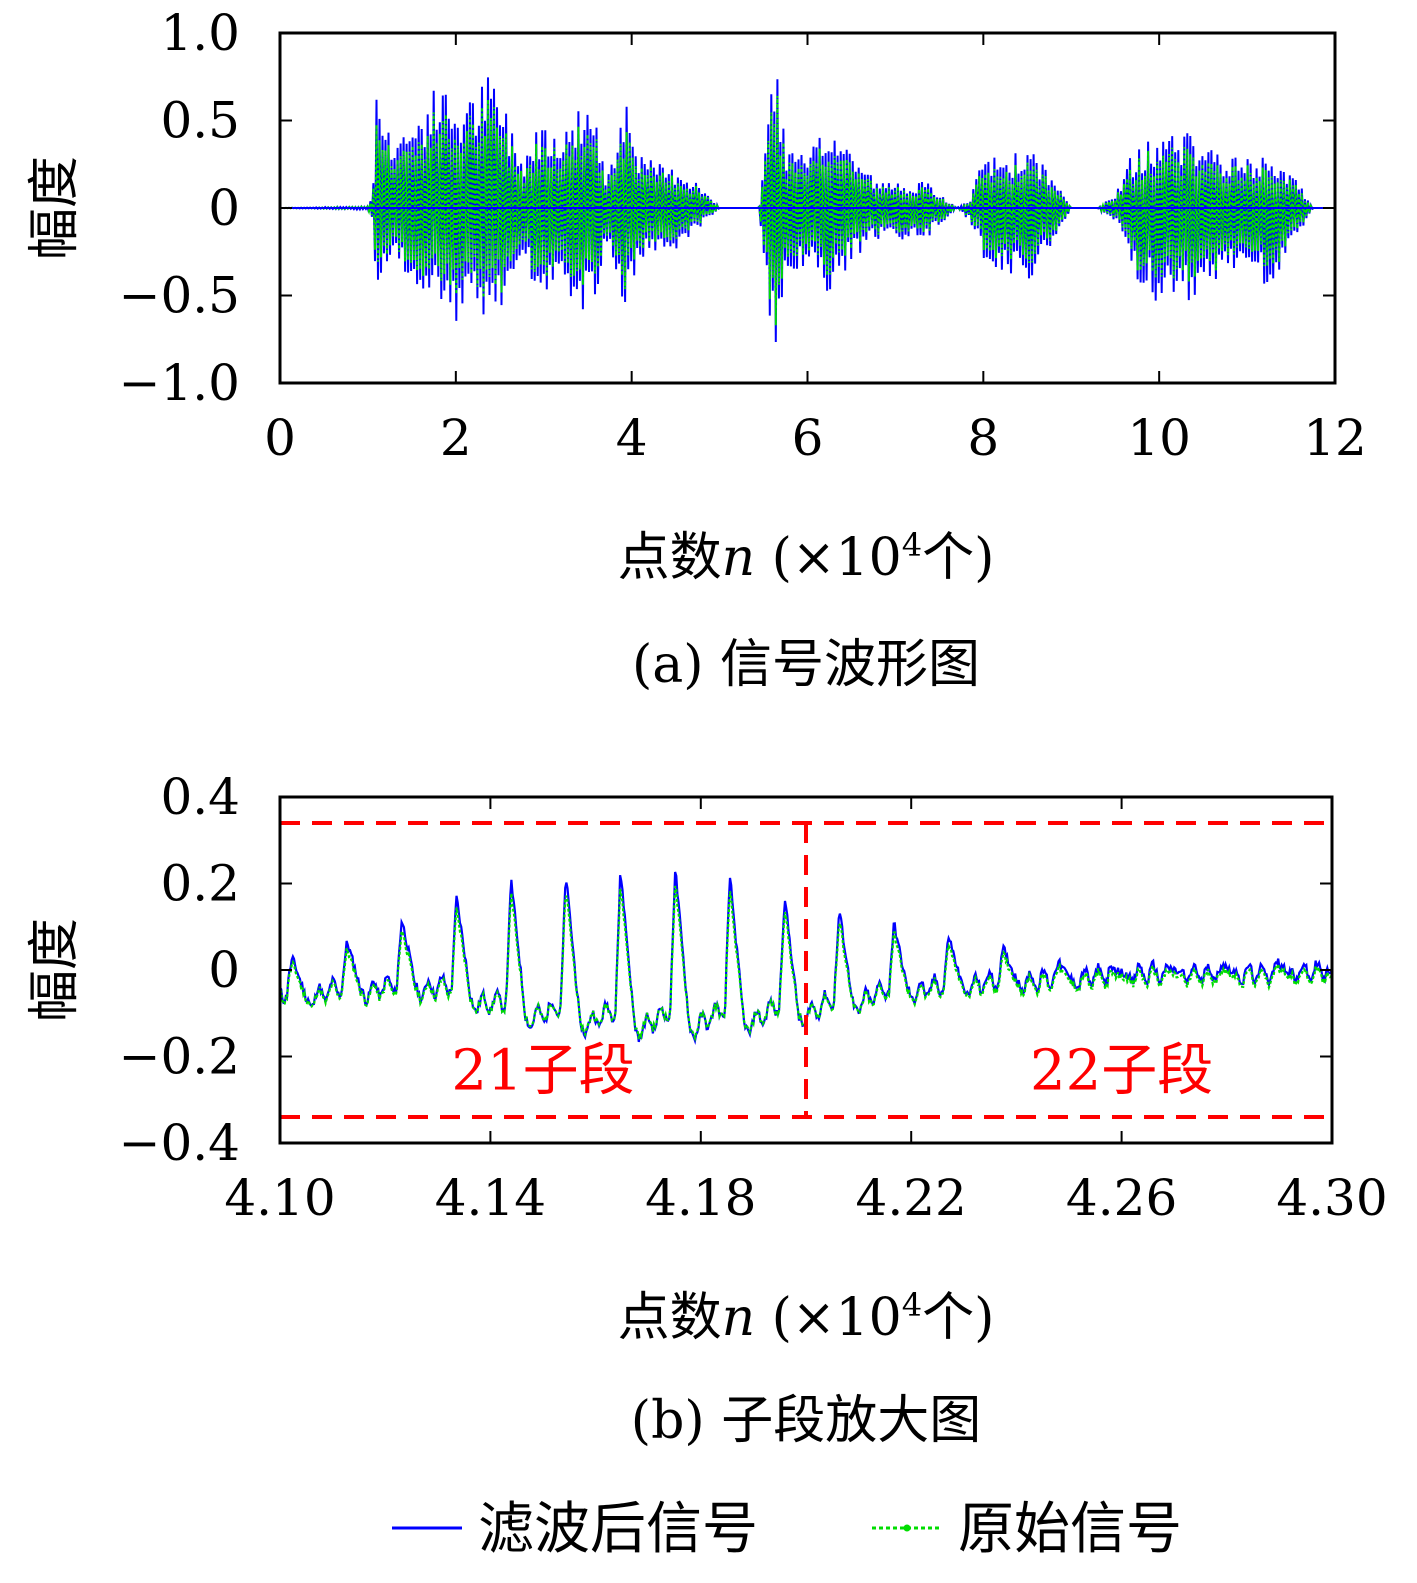 This screenshot has width=1417, height=1583. I want to click on legend: 滤波后信号 原始信号, so click(787, 1529).